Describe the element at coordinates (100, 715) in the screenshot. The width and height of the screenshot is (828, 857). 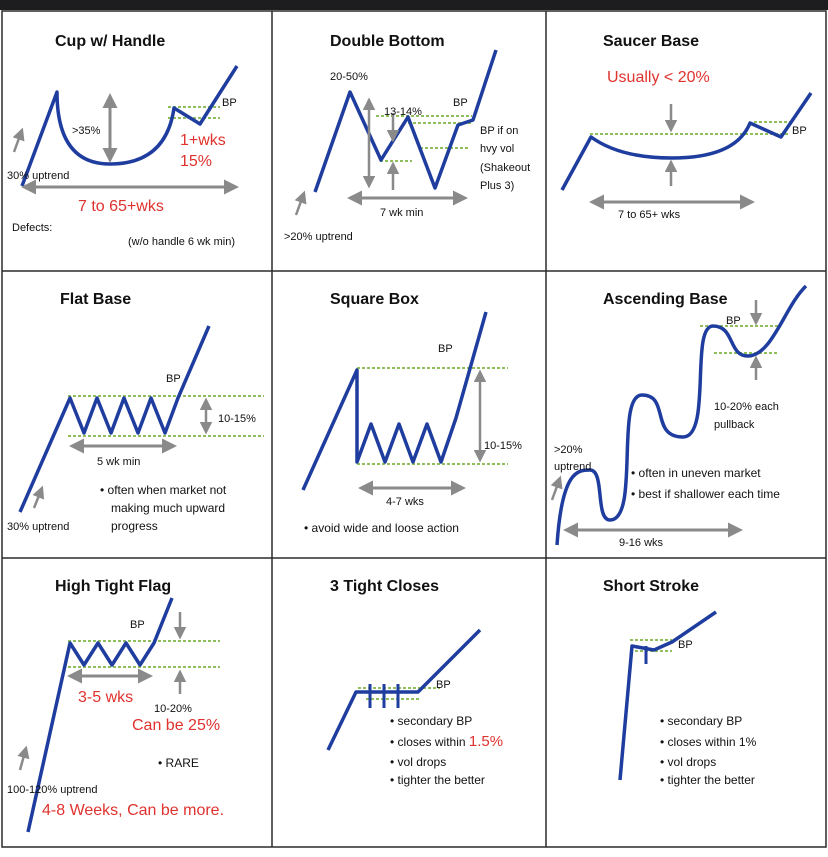
I see `high-tight-flag-pattern-line` at that location.